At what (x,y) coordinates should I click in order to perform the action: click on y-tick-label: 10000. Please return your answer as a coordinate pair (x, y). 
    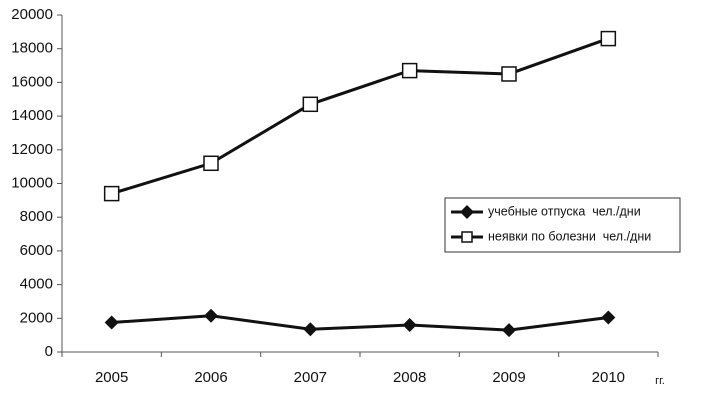
    Looking at the image, I should click on (32, 182).